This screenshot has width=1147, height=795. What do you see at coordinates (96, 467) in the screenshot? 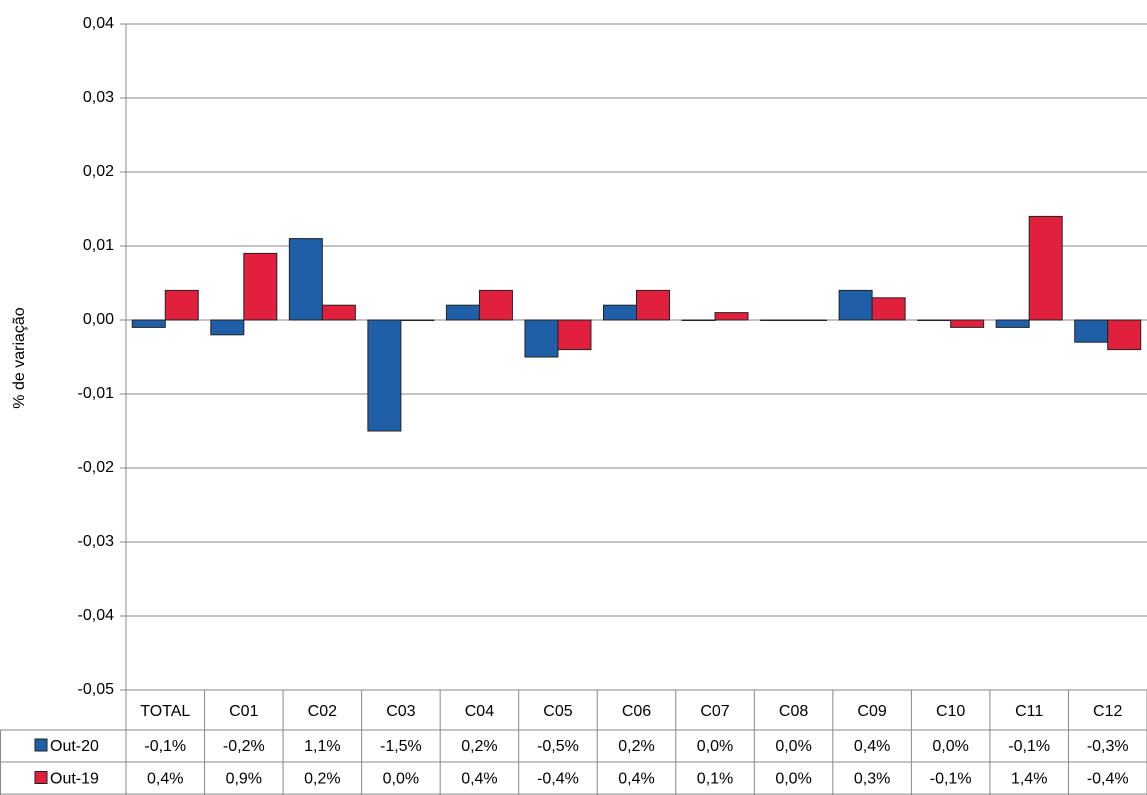
I see `y-tick-label: -0,02` at bounding box center [96, 467].